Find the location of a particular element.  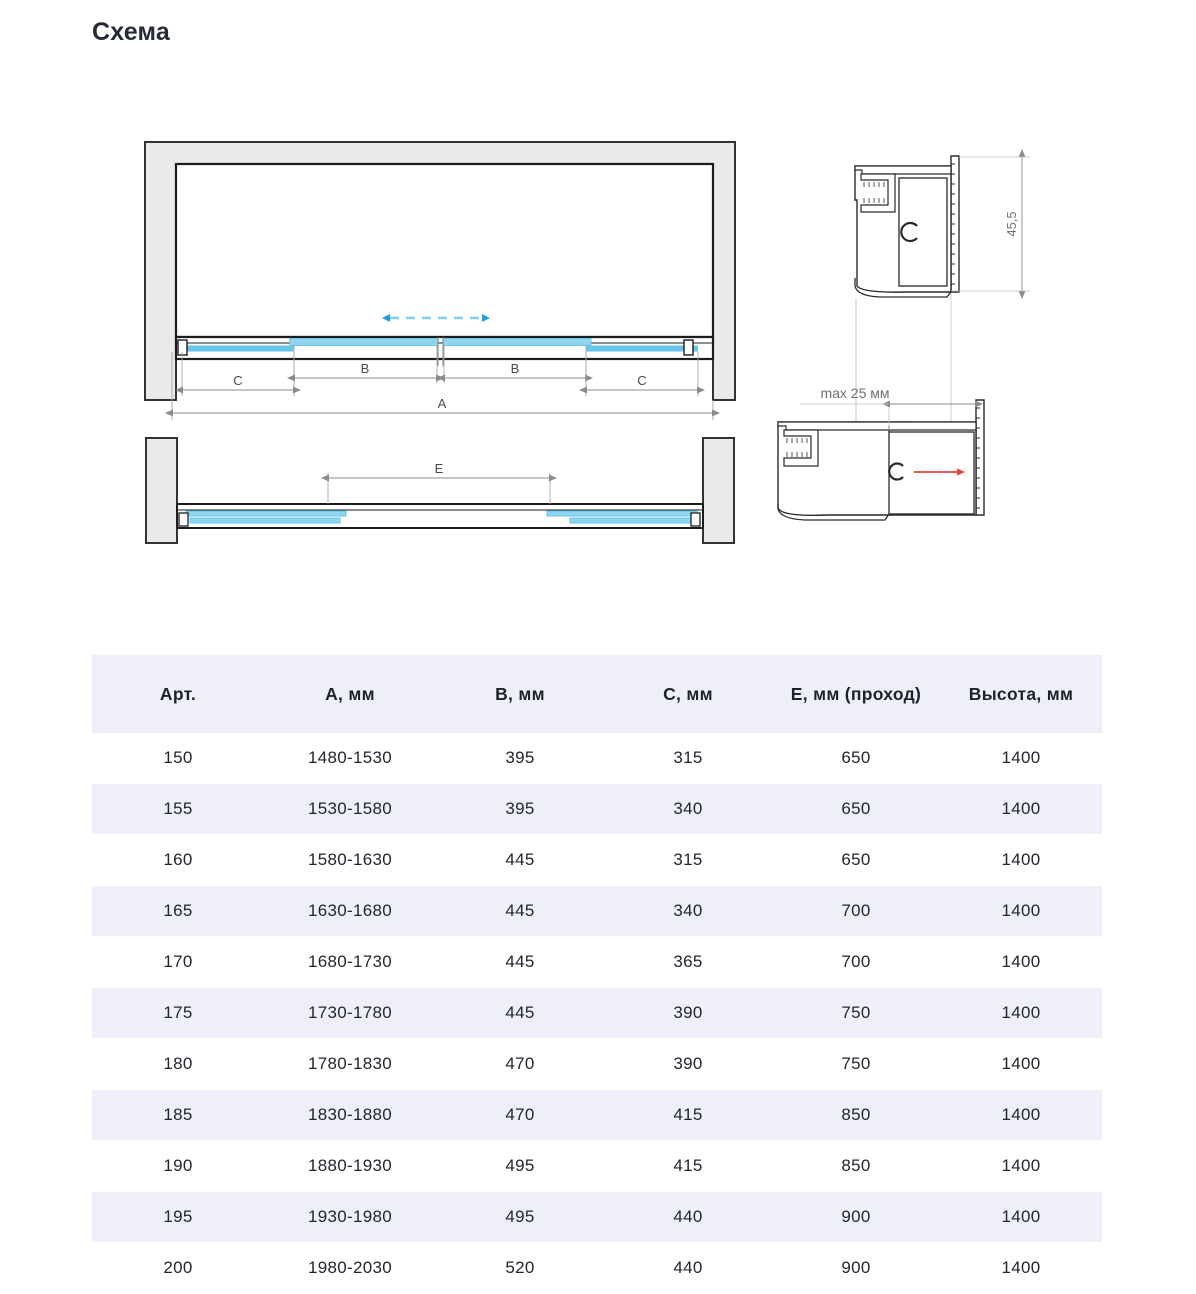

dimension-label-a: A is located at coordinates (442, 403).